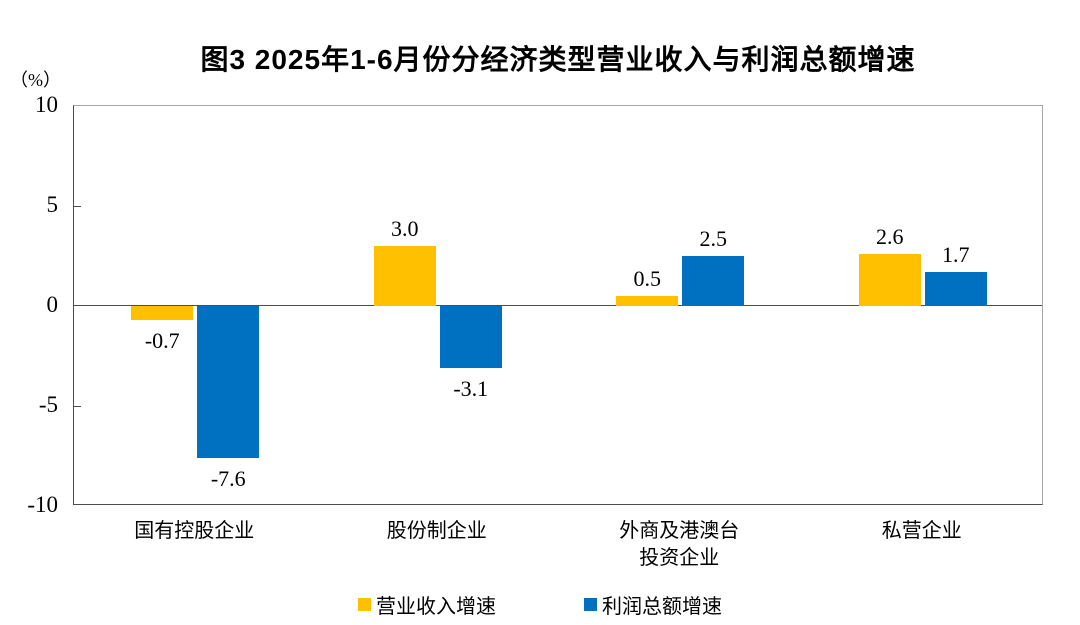  Describe the element at coordinates (404, 276) in the screenshot. I see `bar-营业收入增速-股份制企业` at that location.